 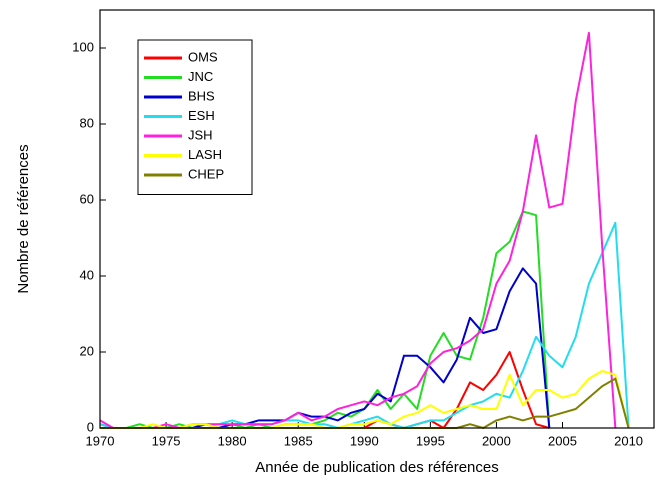 What do you see at coordinates (496, 440) in the screenshot?
I see `x-tick-label: 2000` at bounding box center [496, 440].